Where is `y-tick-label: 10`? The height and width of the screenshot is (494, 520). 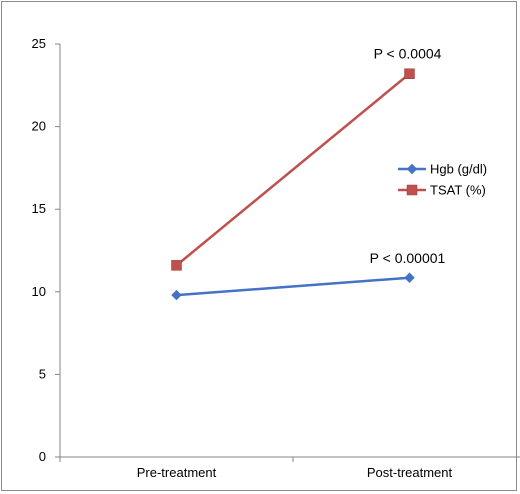 y-tick-label: 10 is located at coordinates (39, 291).